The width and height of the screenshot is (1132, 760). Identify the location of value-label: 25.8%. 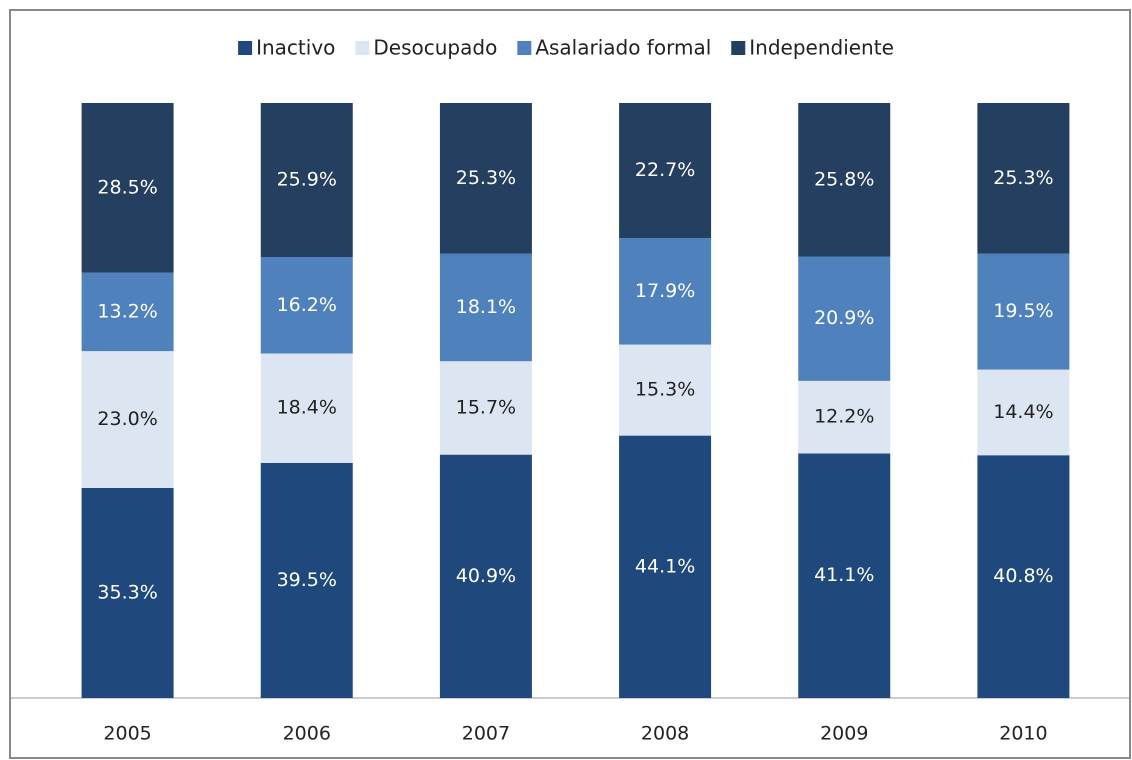
(844, 179).